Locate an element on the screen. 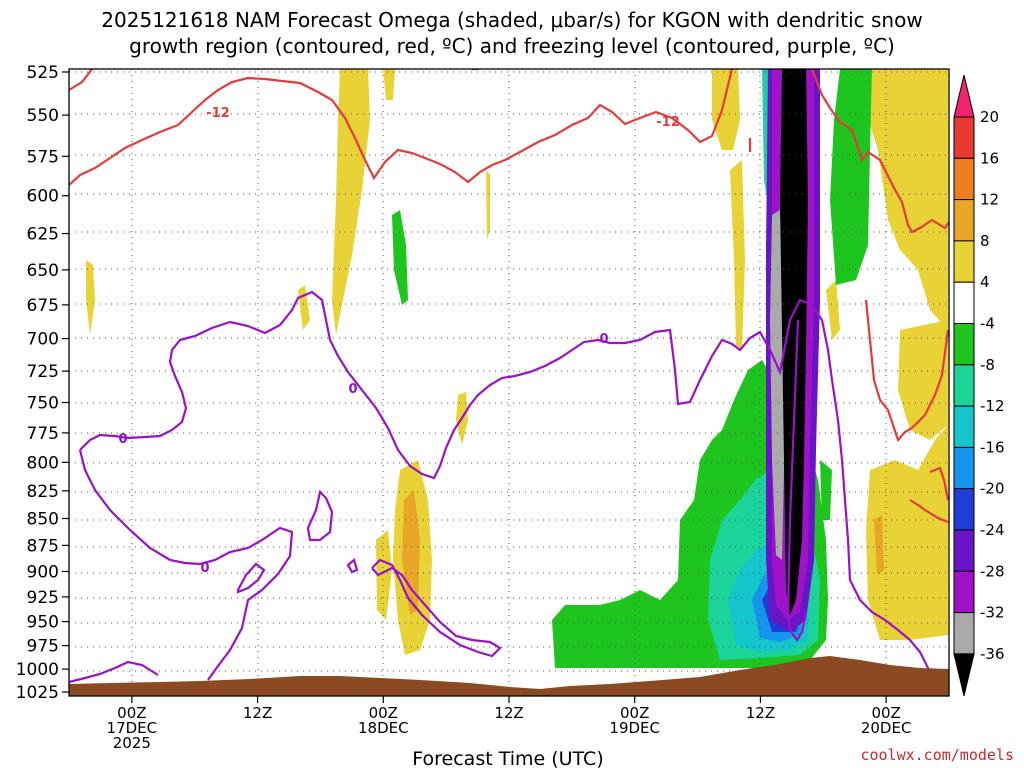 This screenshot has width=1024, height=768. freezing-contour-blob2 is located at coordinates (320, 515).